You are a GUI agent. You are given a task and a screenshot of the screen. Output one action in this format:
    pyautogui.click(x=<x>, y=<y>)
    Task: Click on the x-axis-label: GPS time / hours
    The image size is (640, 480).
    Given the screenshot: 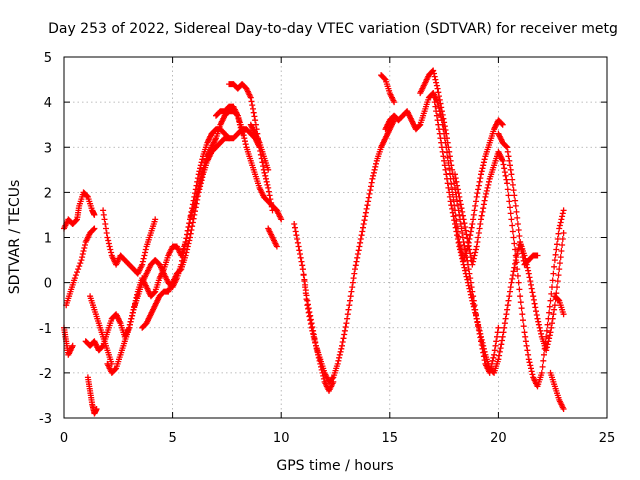 What is the action you would take?
    pyautogui.click(x=334, y=466)
    